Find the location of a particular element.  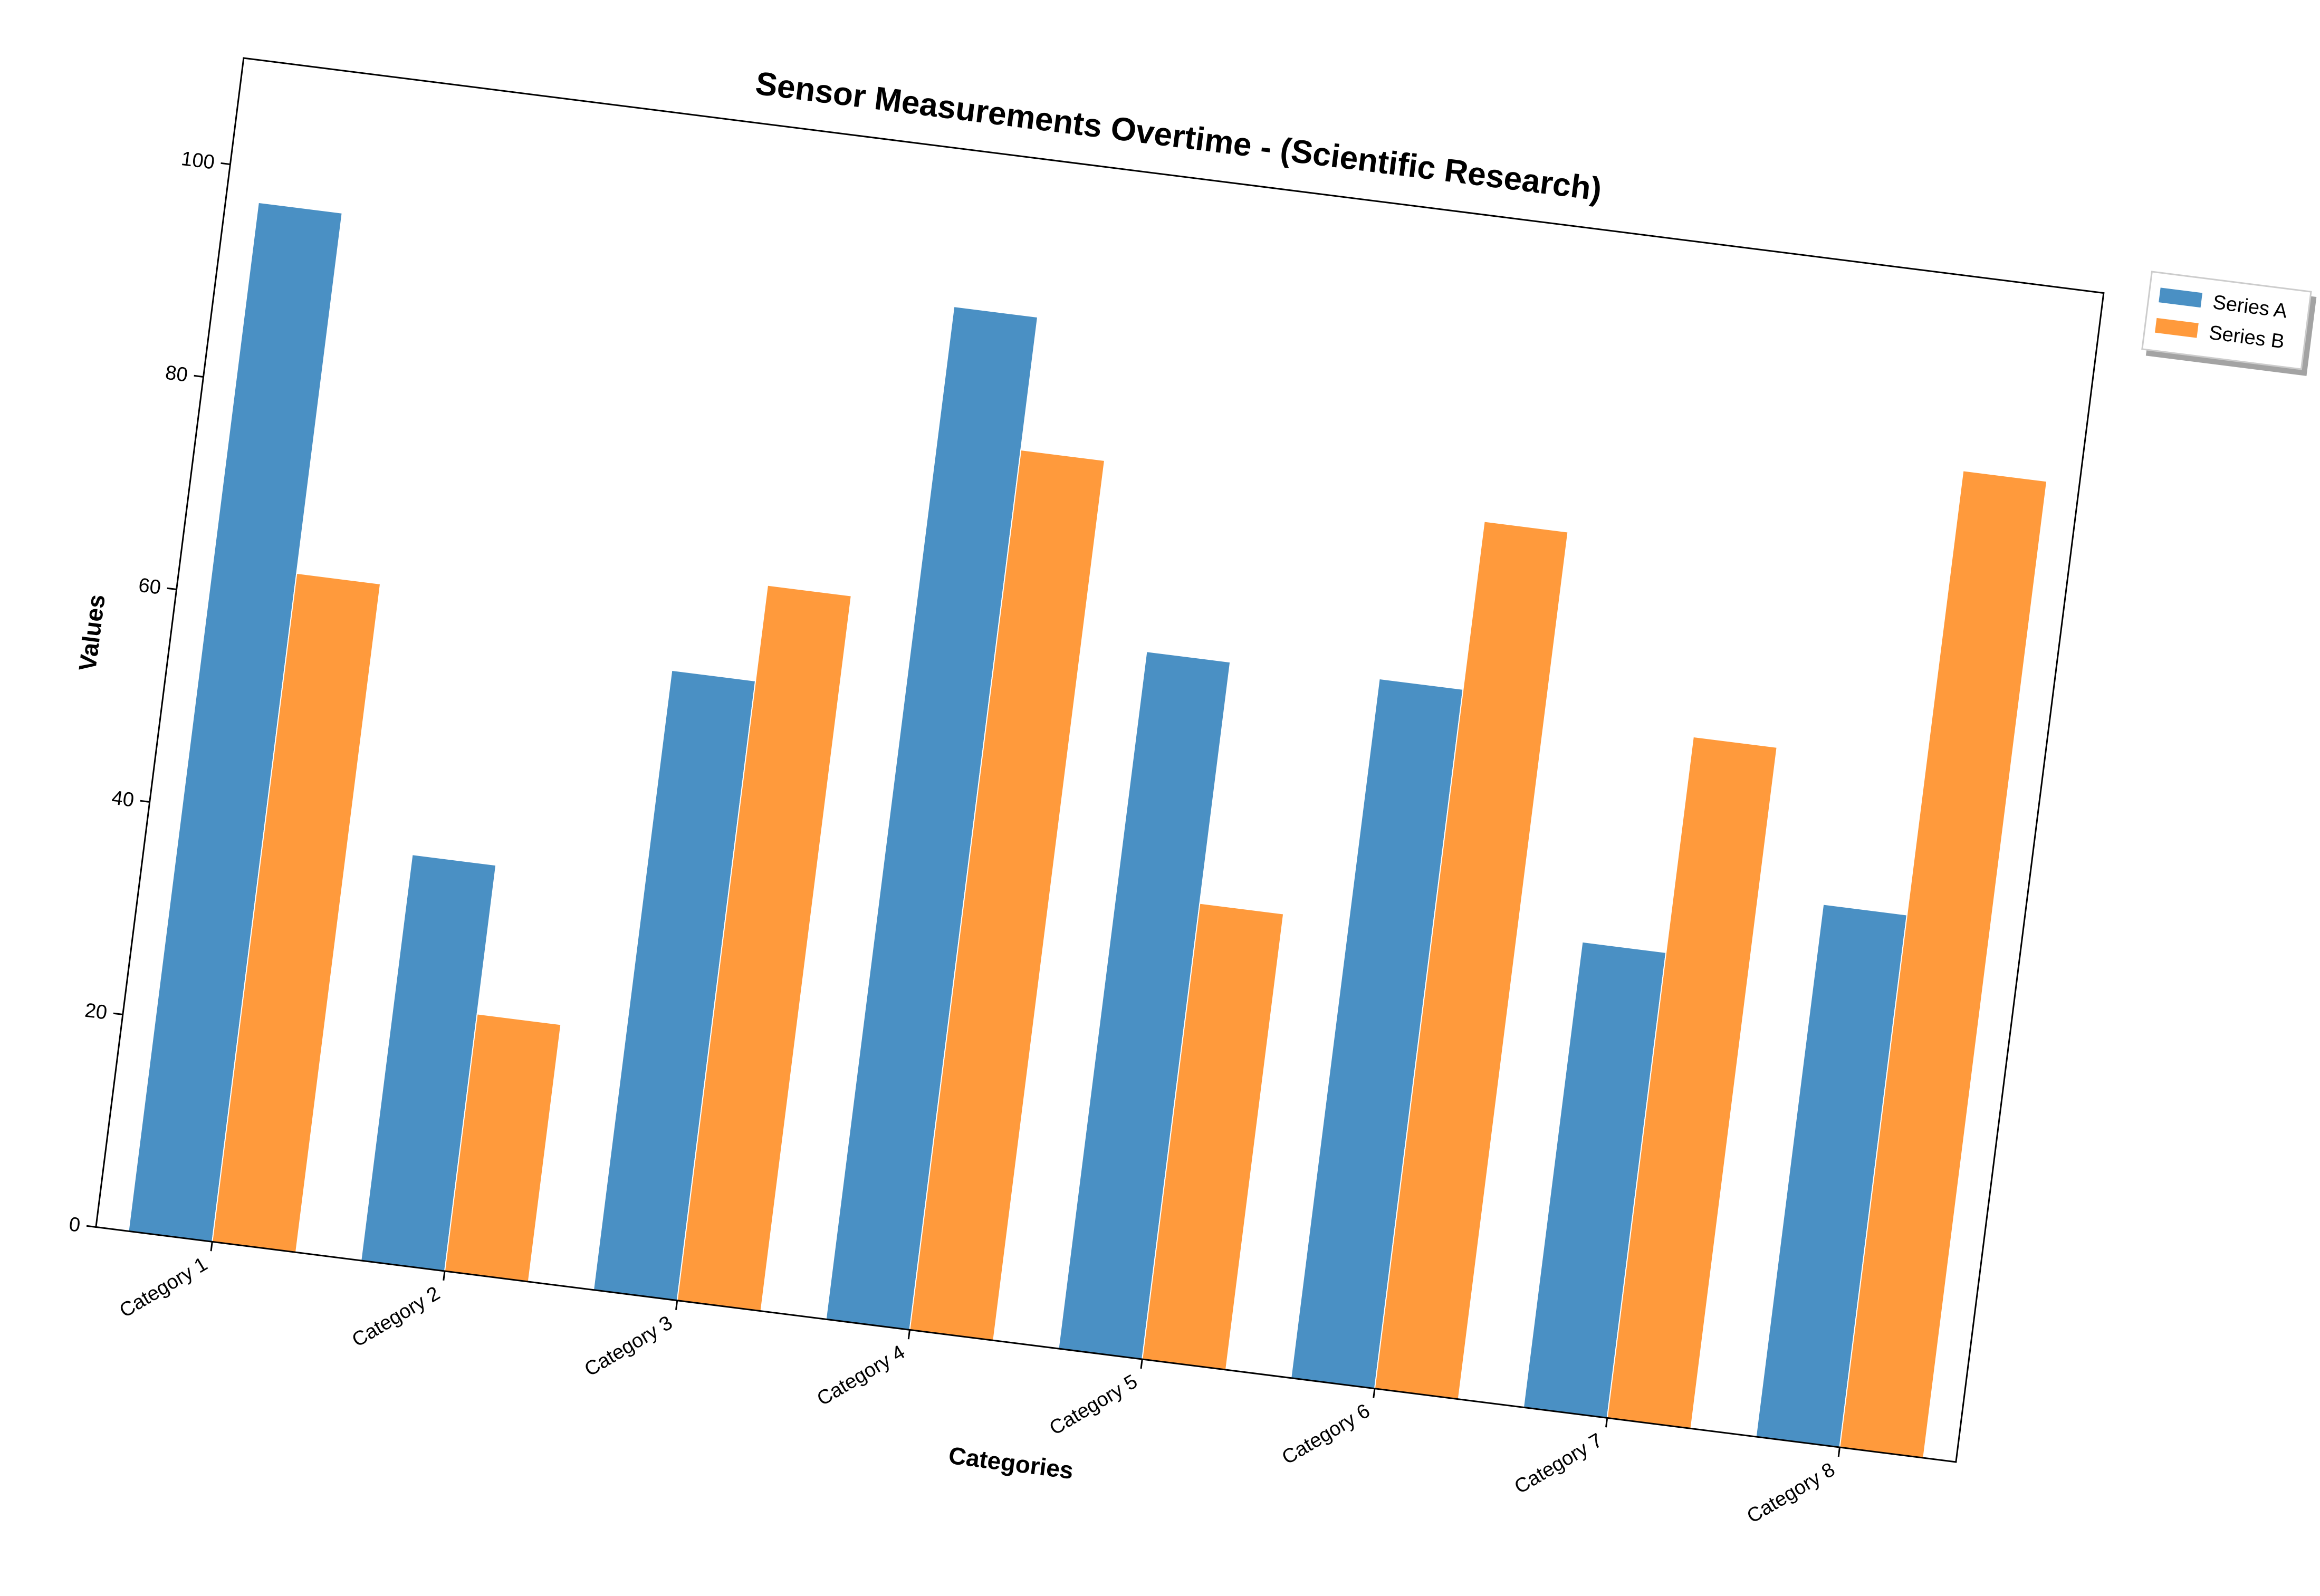

y-tick-label: 0 is located at coordinates (74, 1224).